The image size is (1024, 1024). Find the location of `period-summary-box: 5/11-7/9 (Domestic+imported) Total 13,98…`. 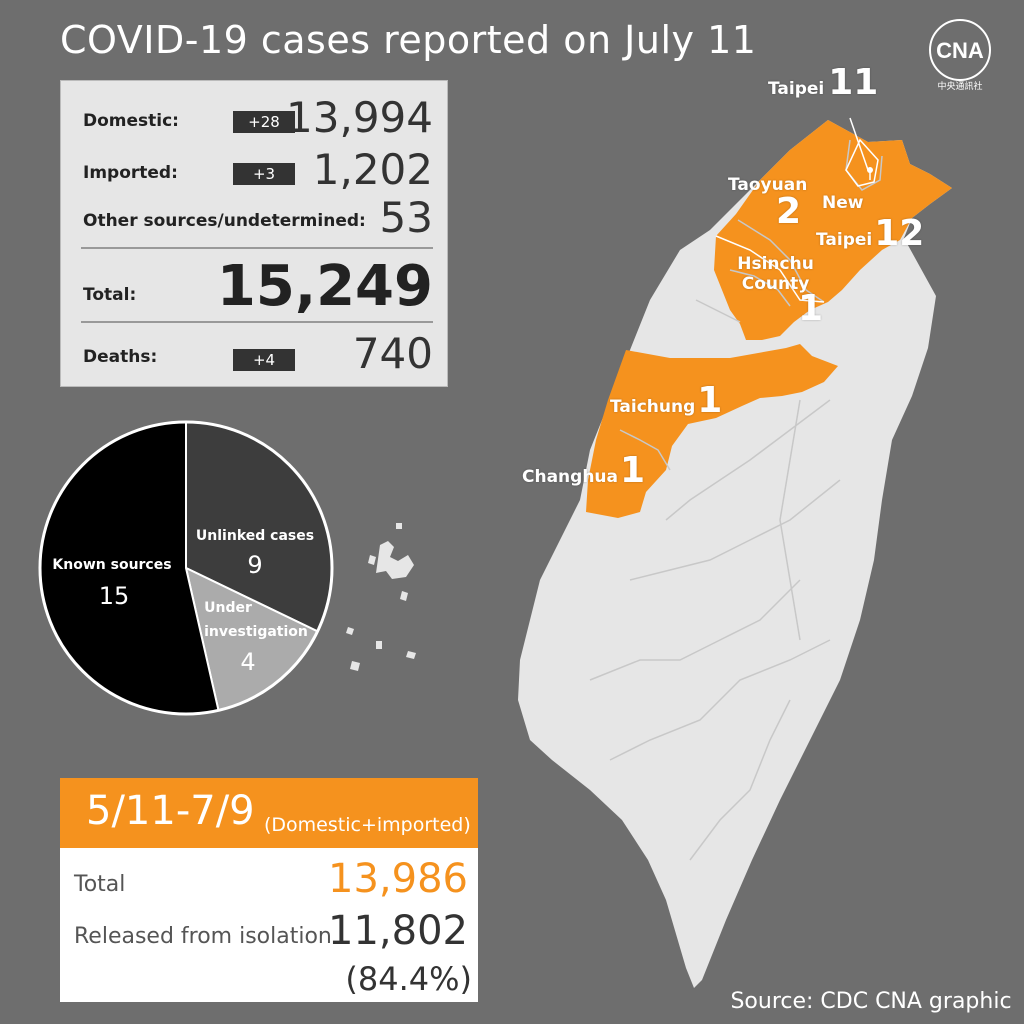

period-summary-box: 5/11-7/9 (Domestic+imported) Total 13,98… is located at coordinates (269, 890).